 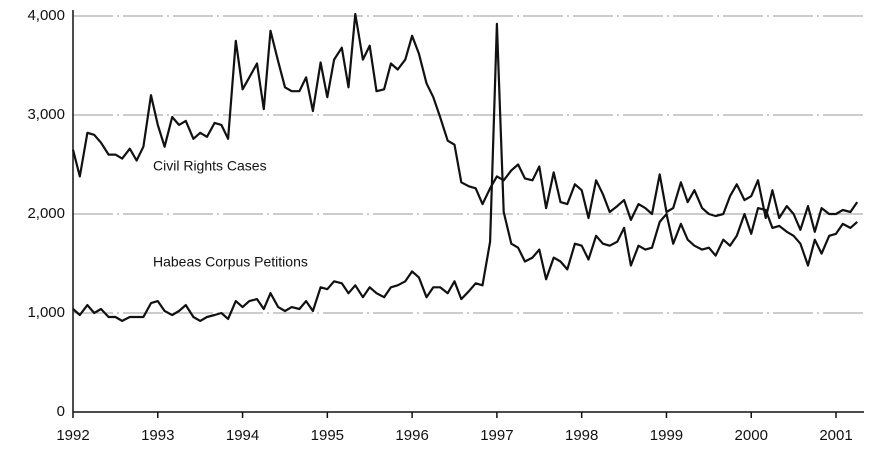 I want to click on x-tick-label: 1994, so click(x=242, y=435).